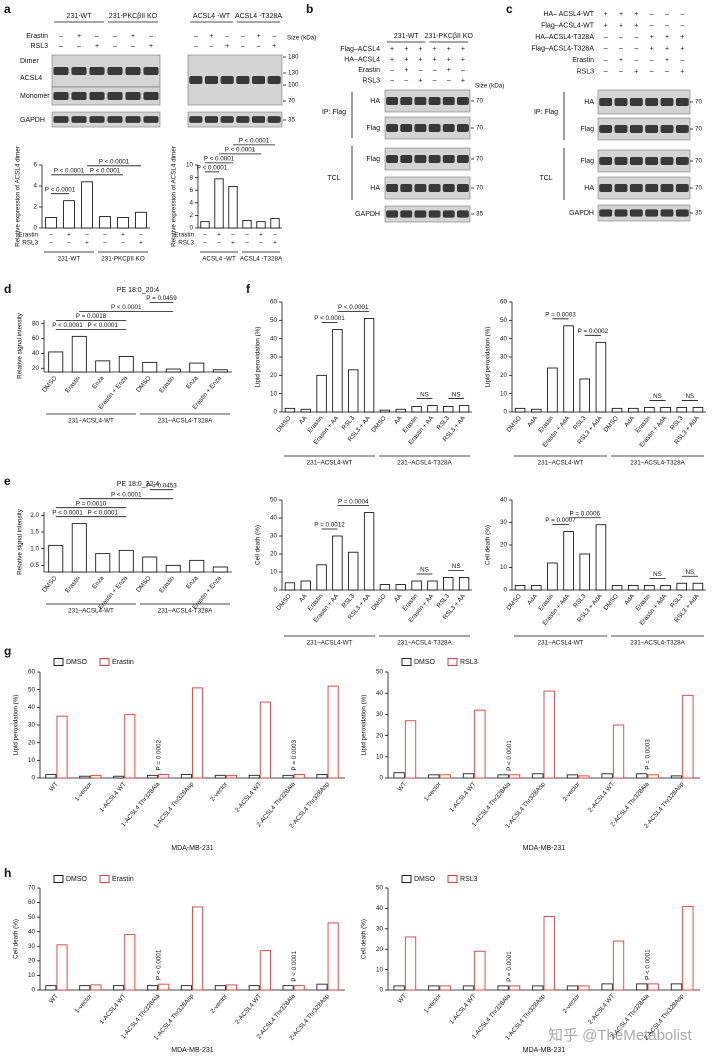 The height and width of the screenshot is (1058, 720). I want to click on legend-label: DMSO, so click(425, 662).